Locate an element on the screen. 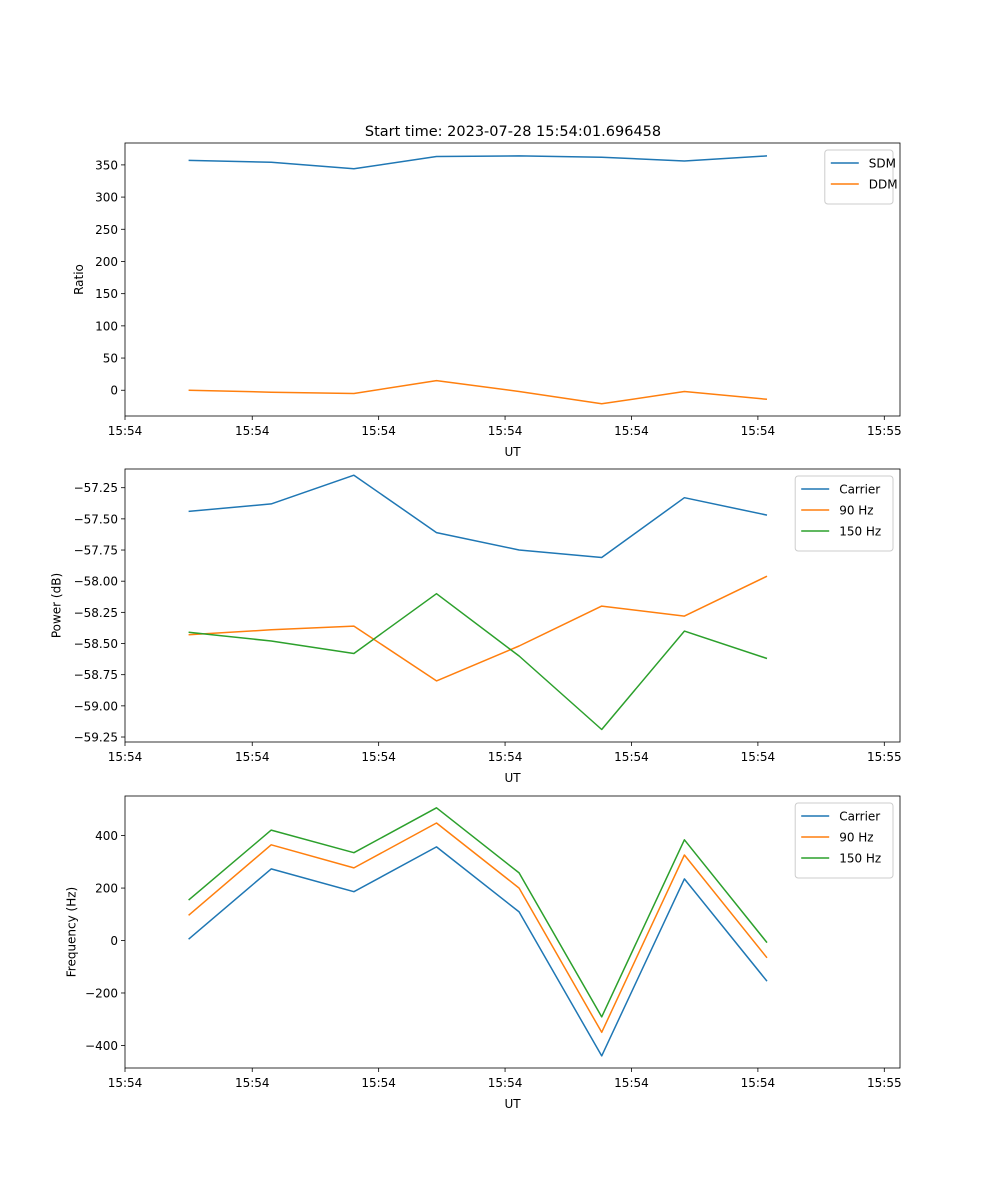  y-axis-label: Power (dB) is located at coordinates (56, 605).